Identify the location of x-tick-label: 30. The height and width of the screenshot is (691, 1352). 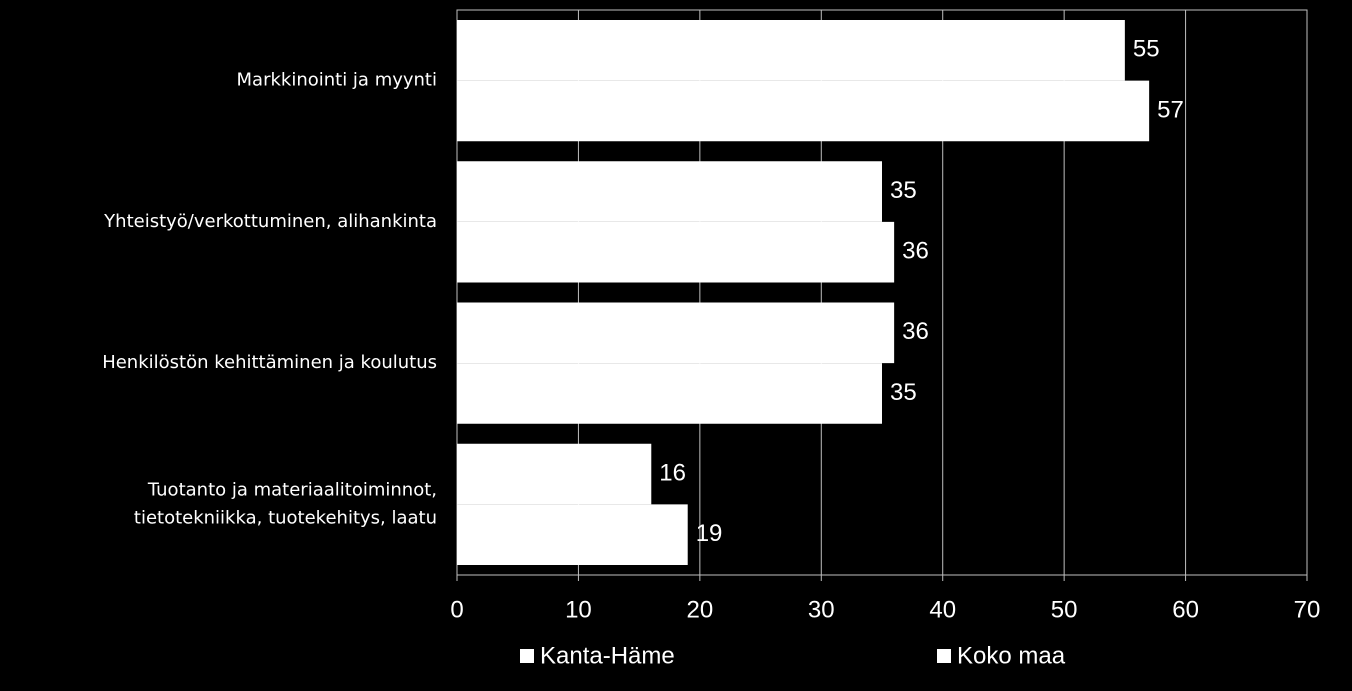
(821, 609).